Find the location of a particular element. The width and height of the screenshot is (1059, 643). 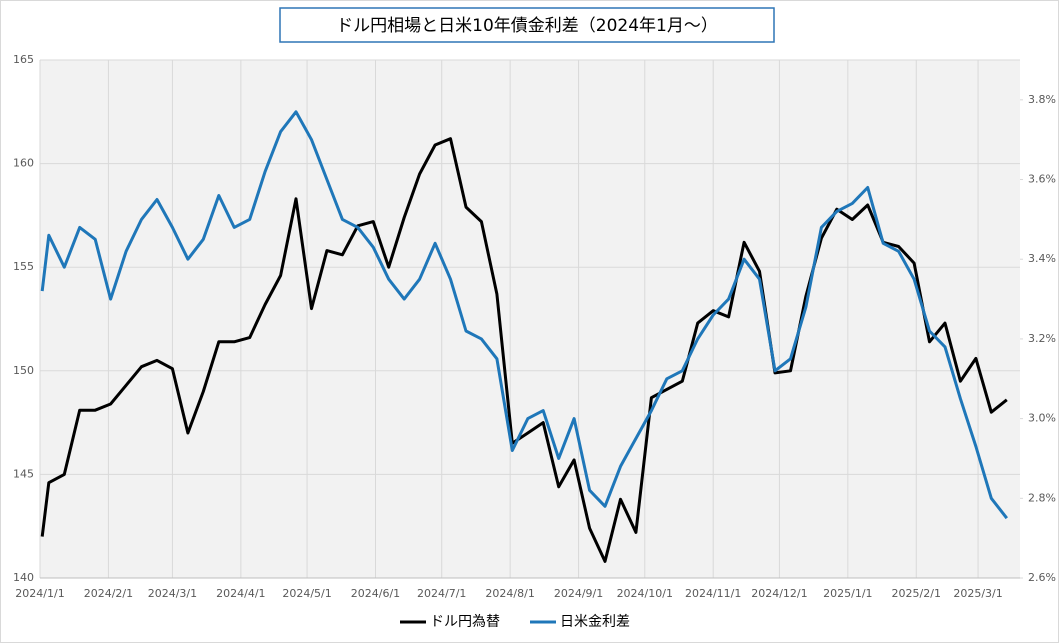

x-tick-label: 2024/11/1 is located at coordinates (713, 593).